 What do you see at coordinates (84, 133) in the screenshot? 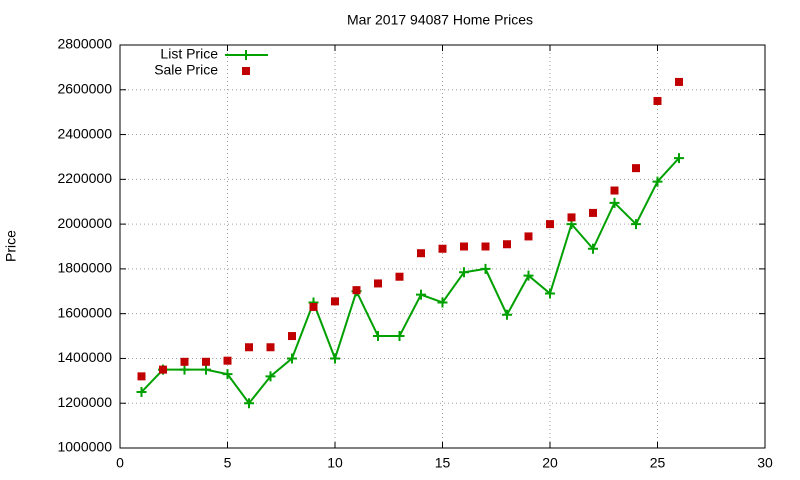
I see `y-tick-label: 2400000` at bounding box center [84, 133].